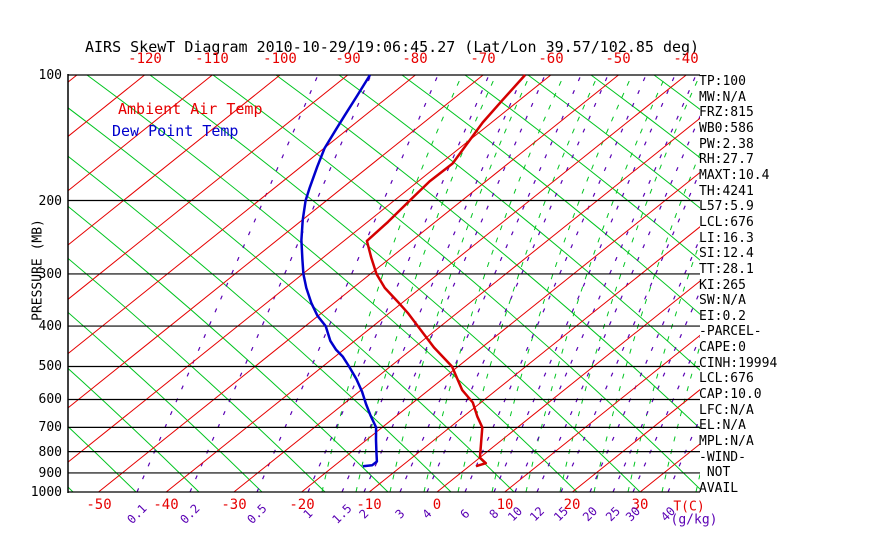  Describe the element at coordinates (722, 457) in the screenshot. I see `stat-line: -WIND-` at that location.